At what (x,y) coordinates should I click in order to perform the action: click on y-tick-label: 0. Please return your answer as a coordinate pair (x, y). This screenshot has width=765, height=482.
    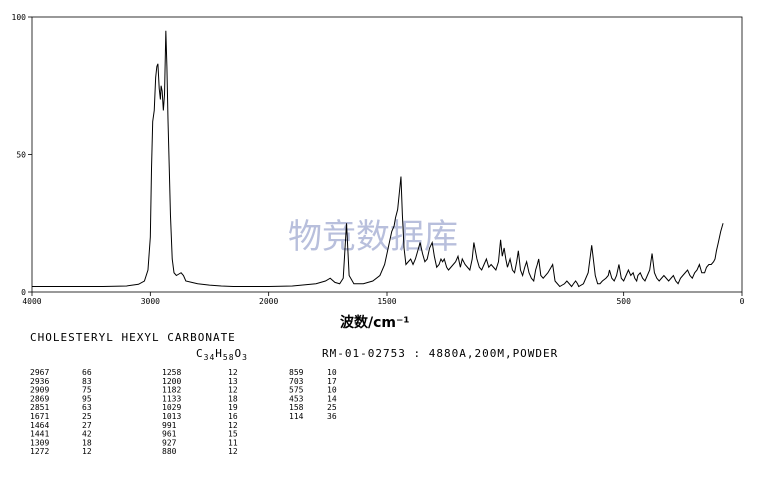
    Looking at the image, I should click on (23, 292).